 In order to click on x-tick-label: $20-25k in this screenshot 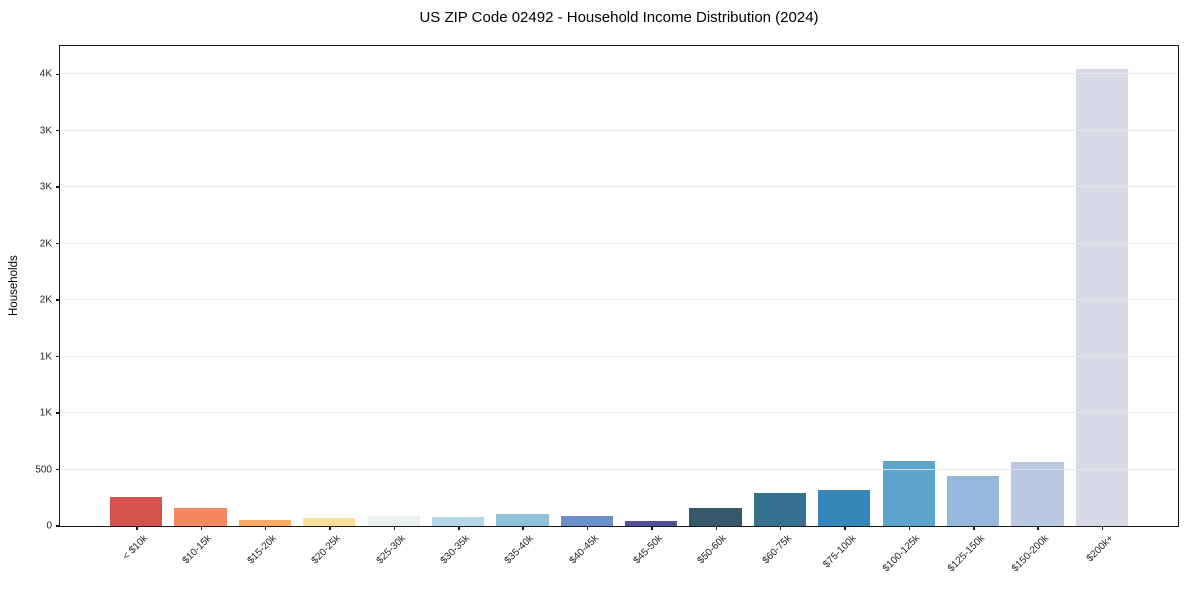, I will do `click(326, 550)`.